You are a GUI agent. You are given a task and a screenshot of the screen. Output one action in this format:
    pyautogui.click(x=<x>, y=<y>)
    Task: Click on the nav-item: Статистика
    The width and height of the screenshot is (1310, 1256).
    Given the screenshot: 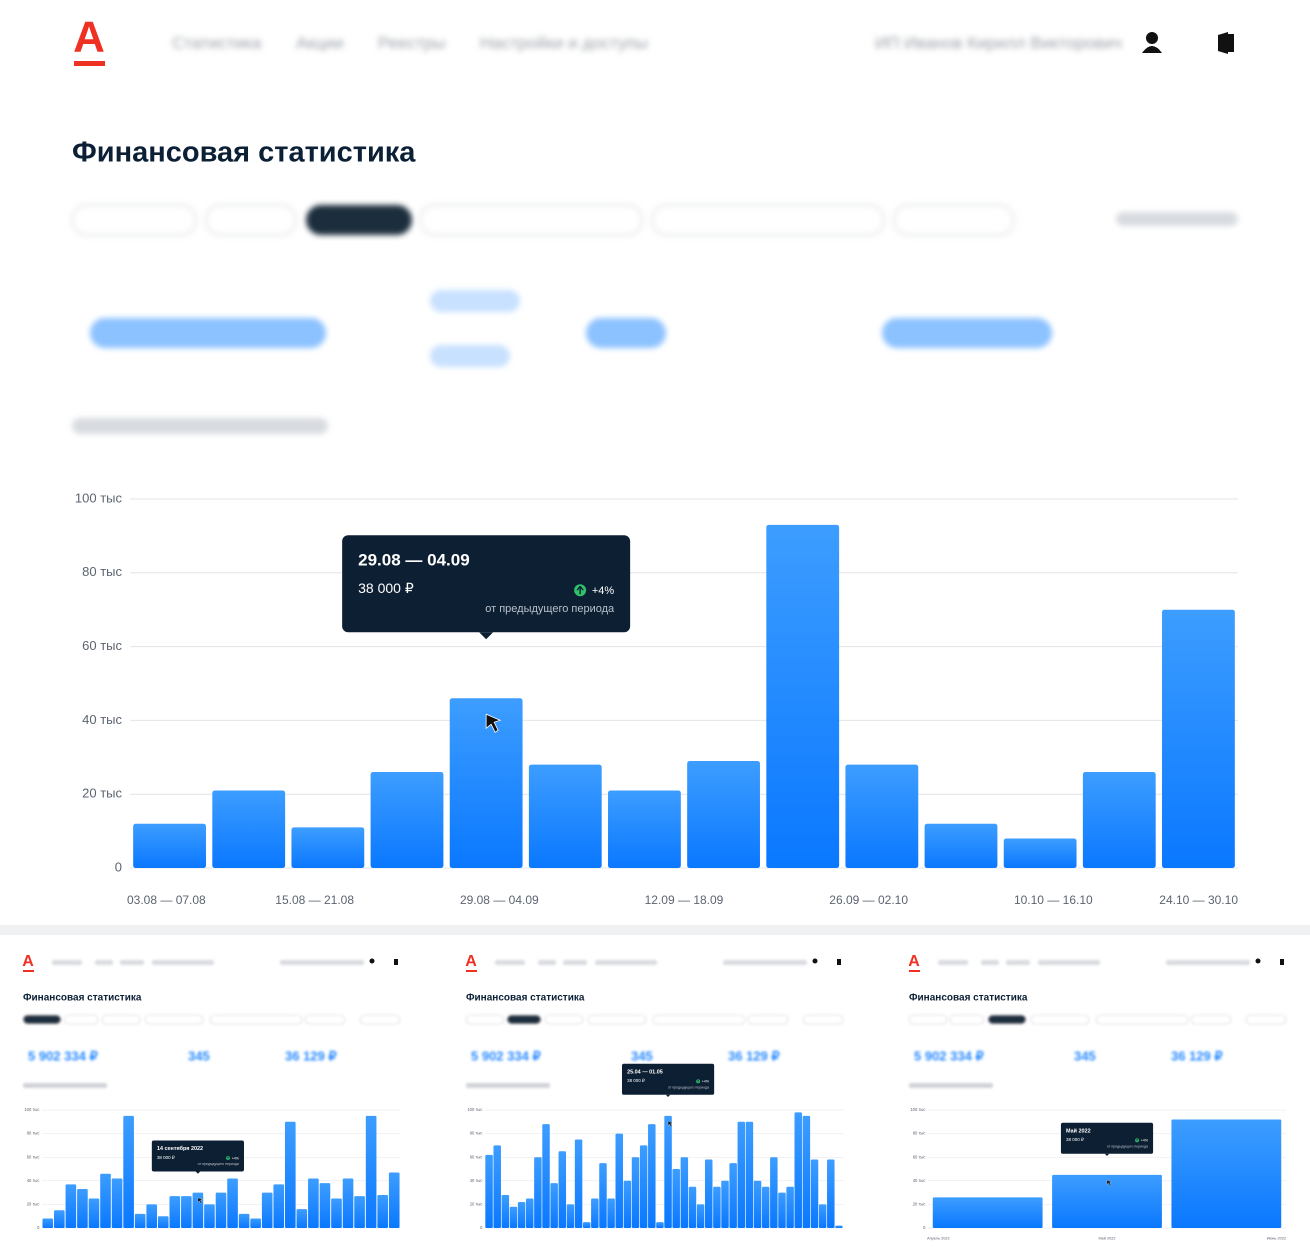 What is the action you would take?
    pyautogui.click(x=217, y=42)
    